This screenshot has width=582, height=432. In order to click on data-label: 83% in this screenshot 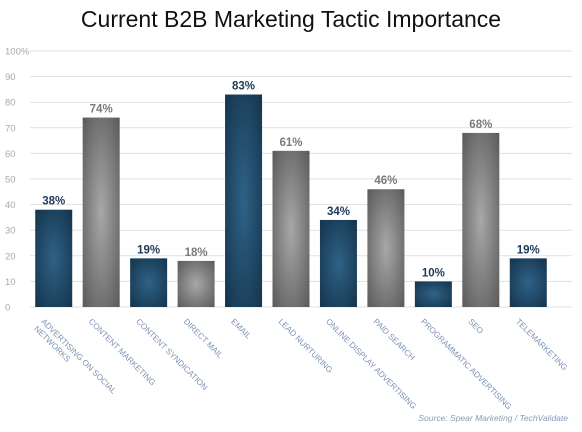, I will do `click(243, 87)`.